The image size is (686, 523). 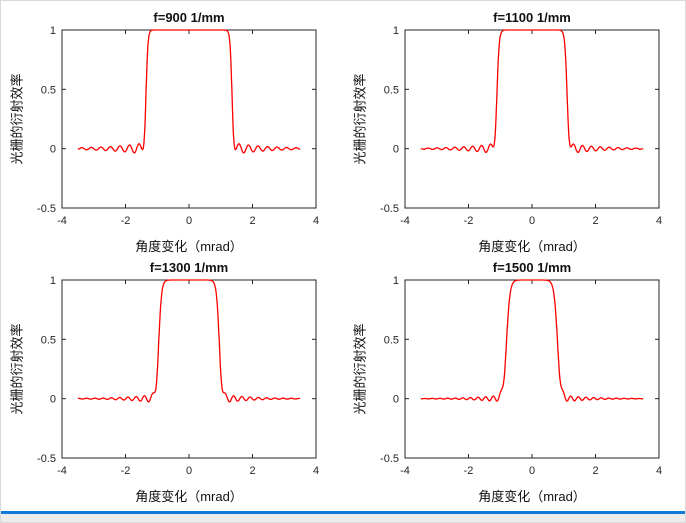 What do you see at coordinates (532, 17) in the screenshot?
I see `chart-title: f=1100 1/mm` at bounding box center [532, 17].